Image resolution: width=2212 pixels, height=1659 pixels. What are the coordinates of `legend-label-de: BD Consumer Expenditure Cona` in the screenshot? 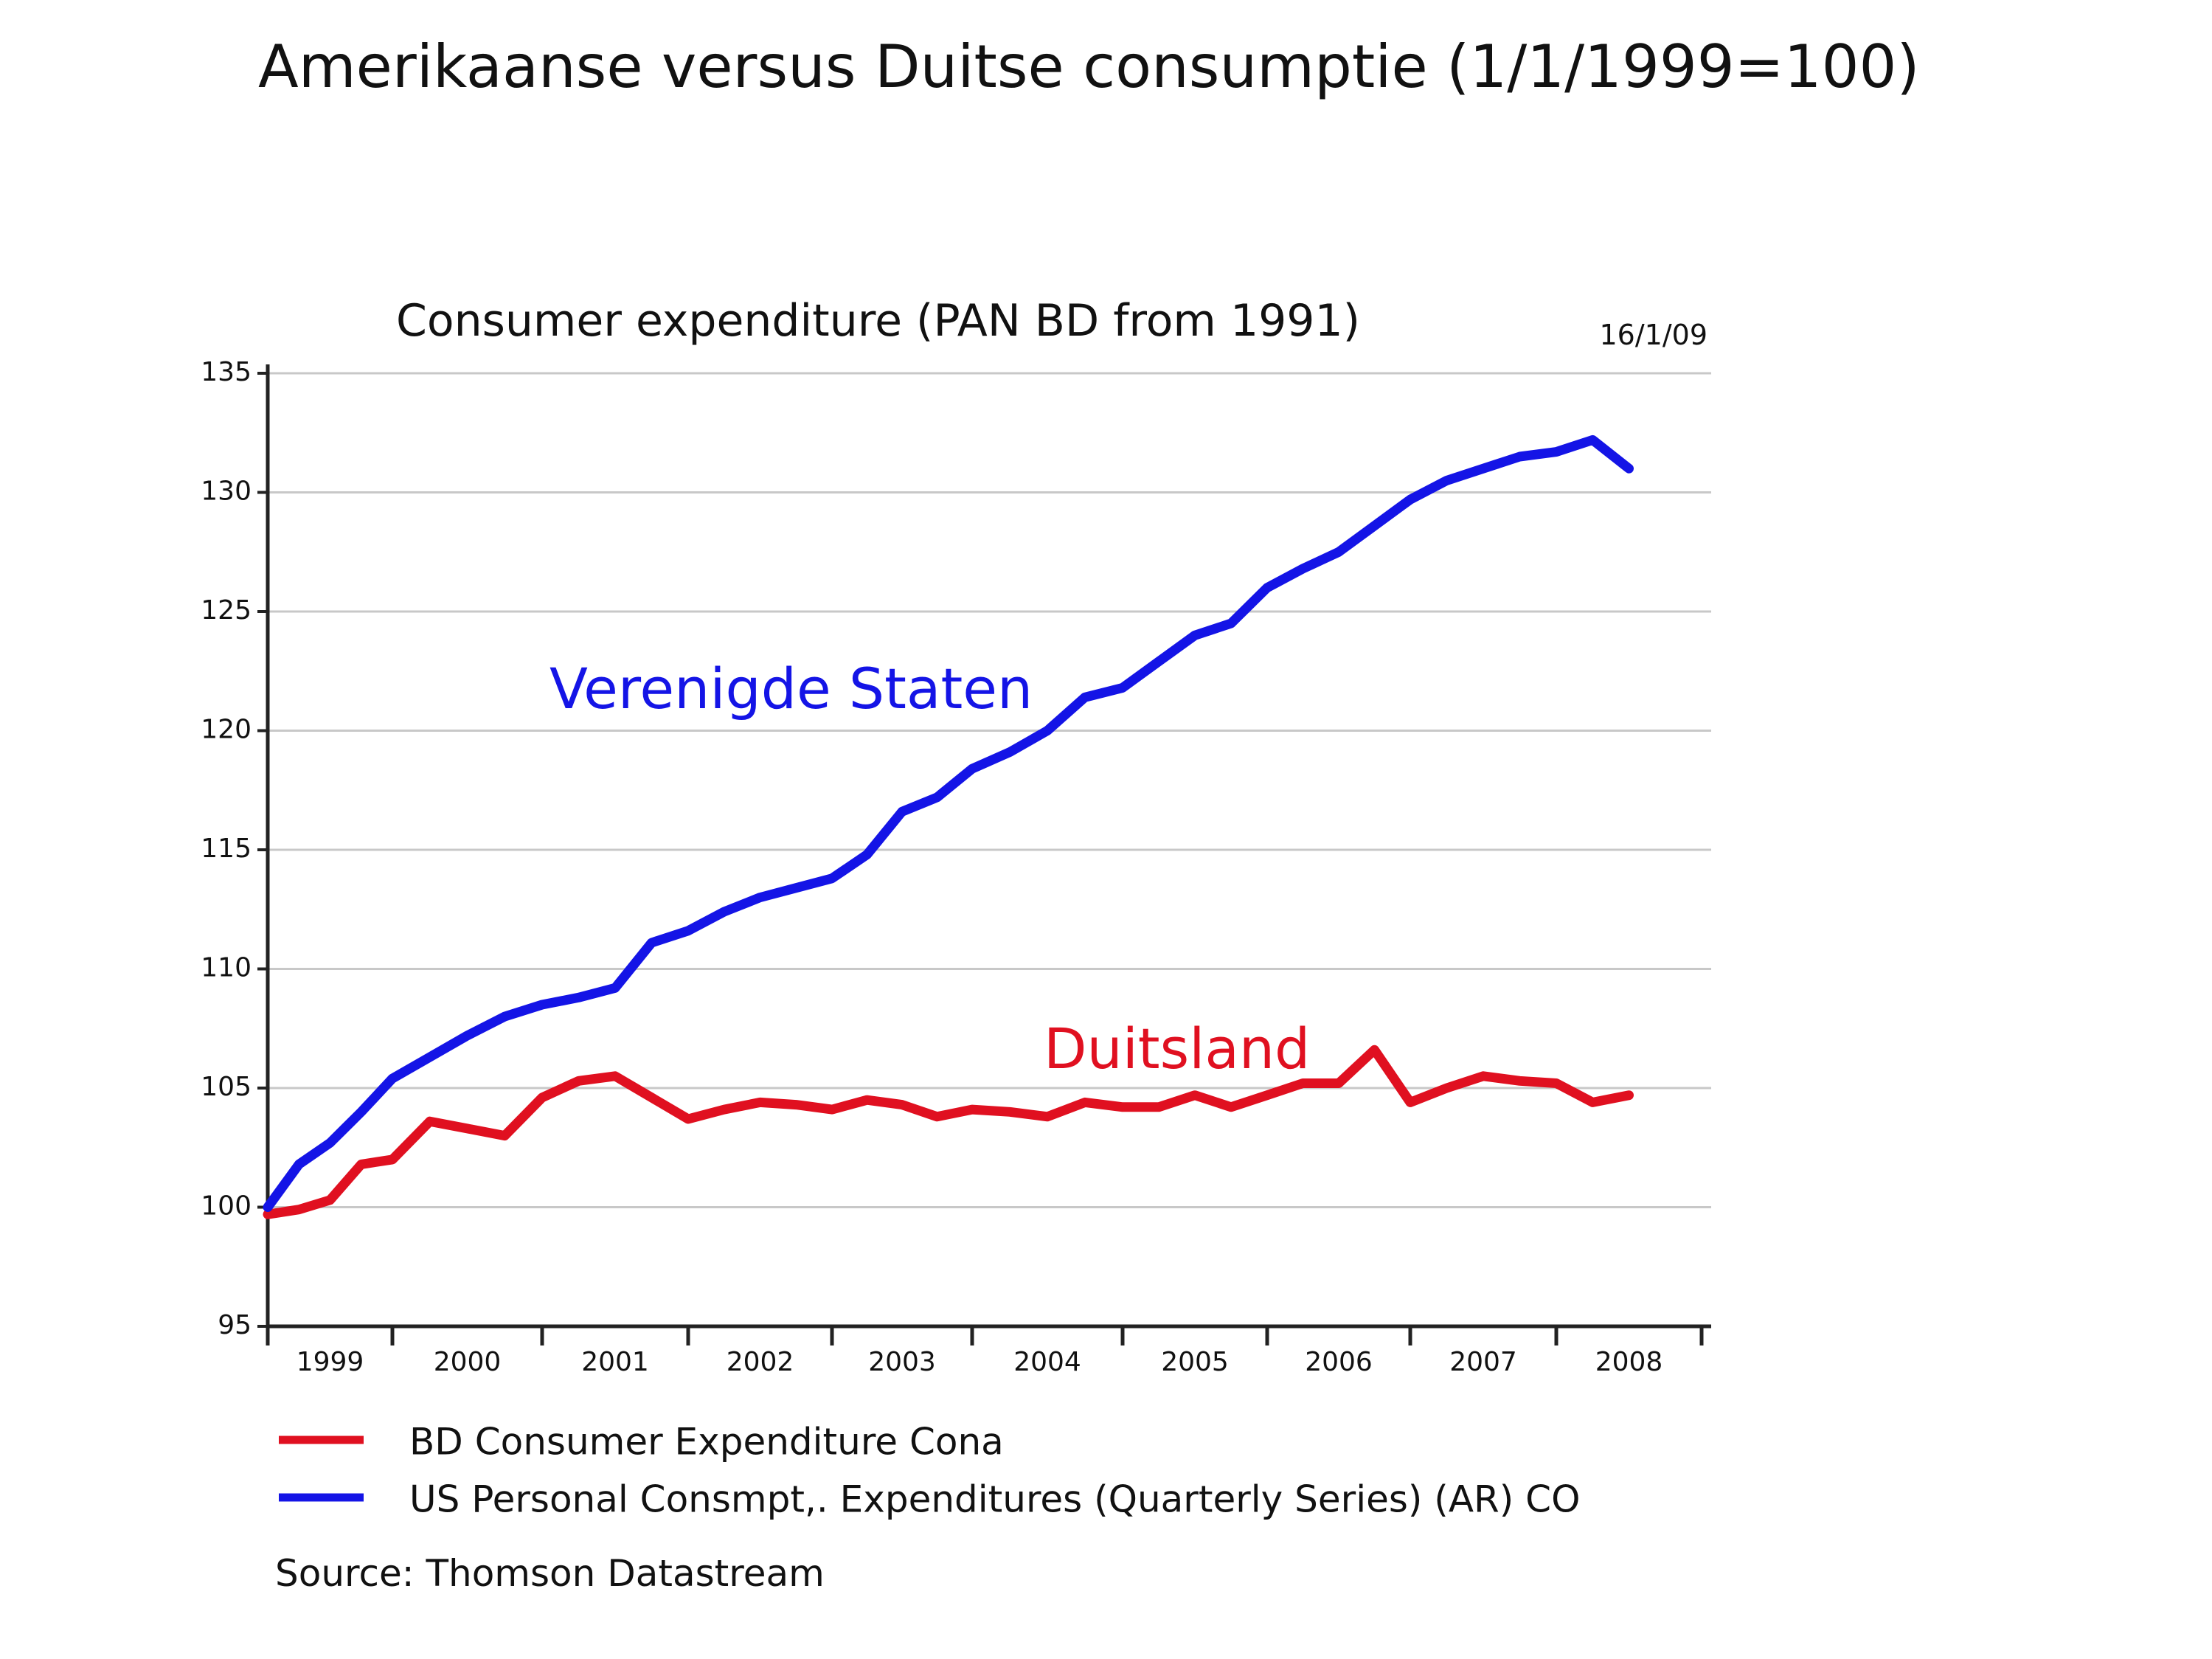 It's located at (706, 1442).